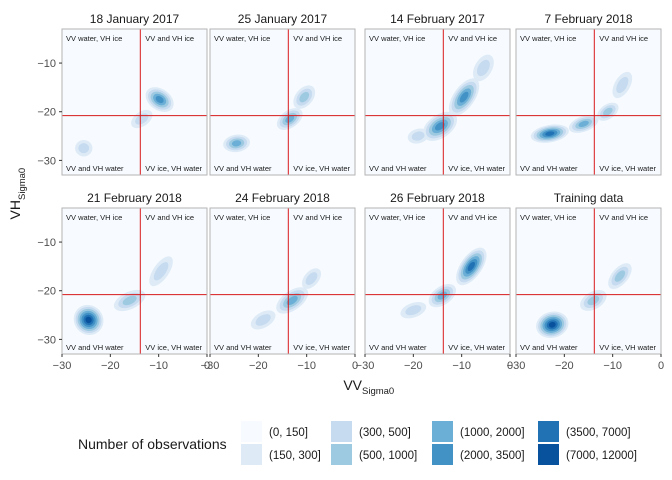 The image size is (672, 480). Describe the element at coordinates (274, 431) in the screenshot. I see `legend-item: (0, 150]` at that location.